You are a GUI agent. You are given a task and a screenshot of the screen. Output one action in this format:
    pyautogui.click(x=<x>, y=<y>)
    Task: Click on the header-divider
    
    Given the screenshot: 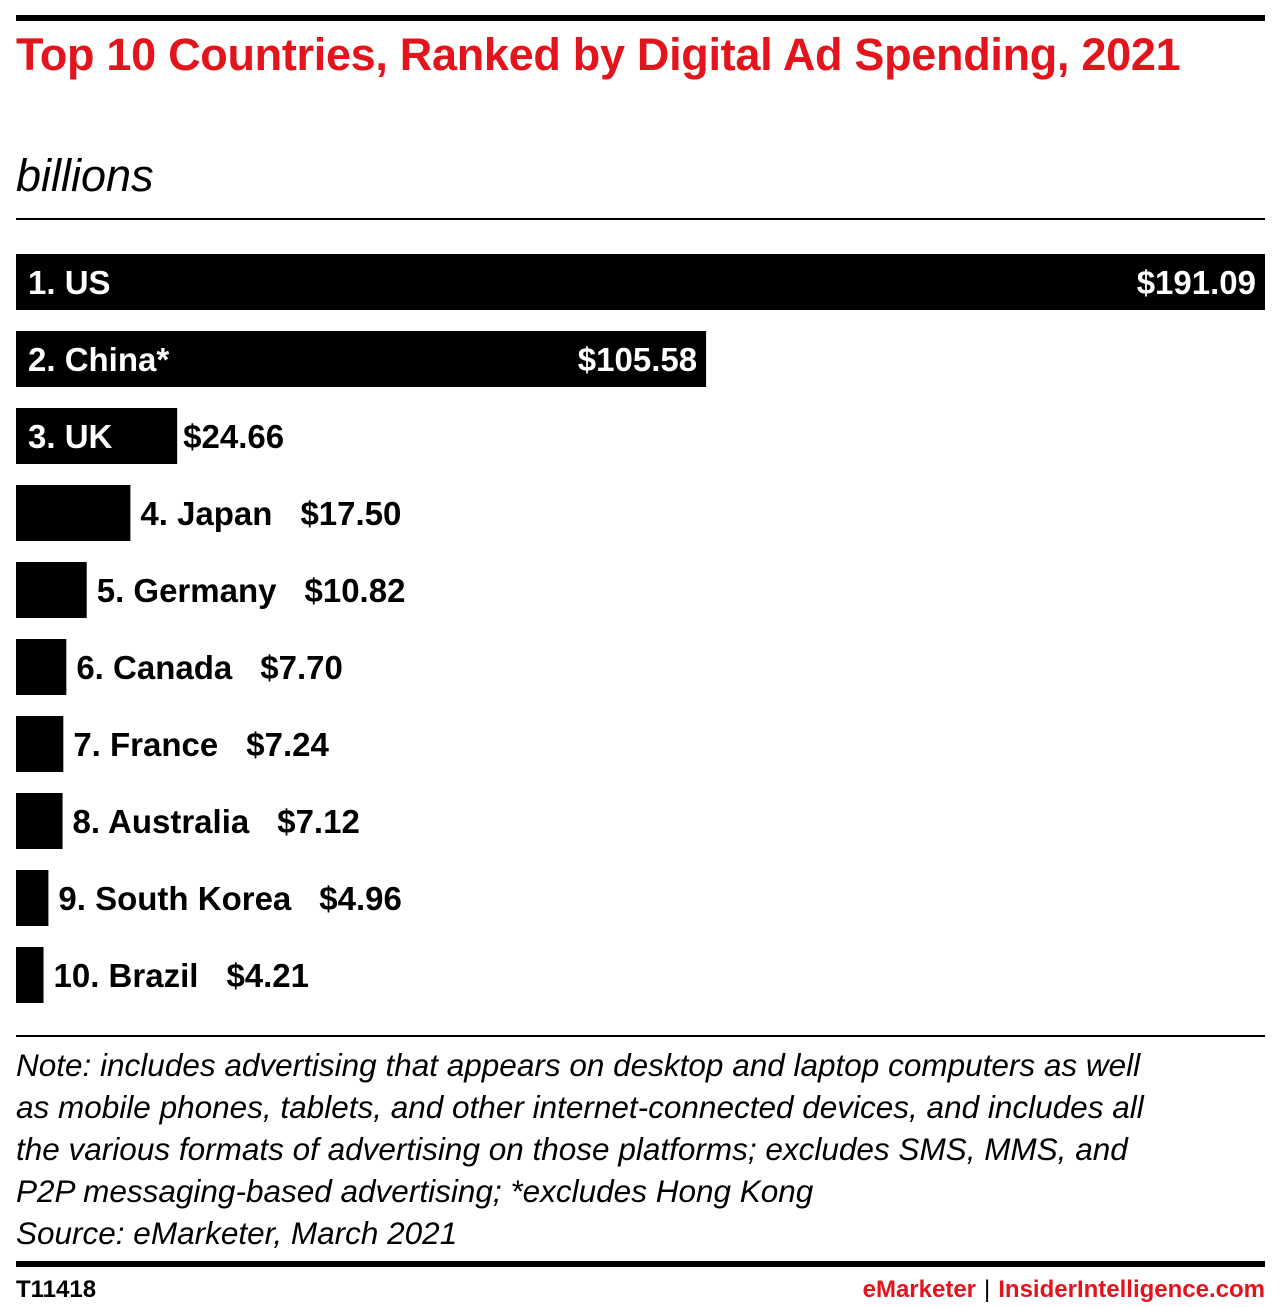 What is the action you would take?
    pyautogui.click(x=640, y=219)
    